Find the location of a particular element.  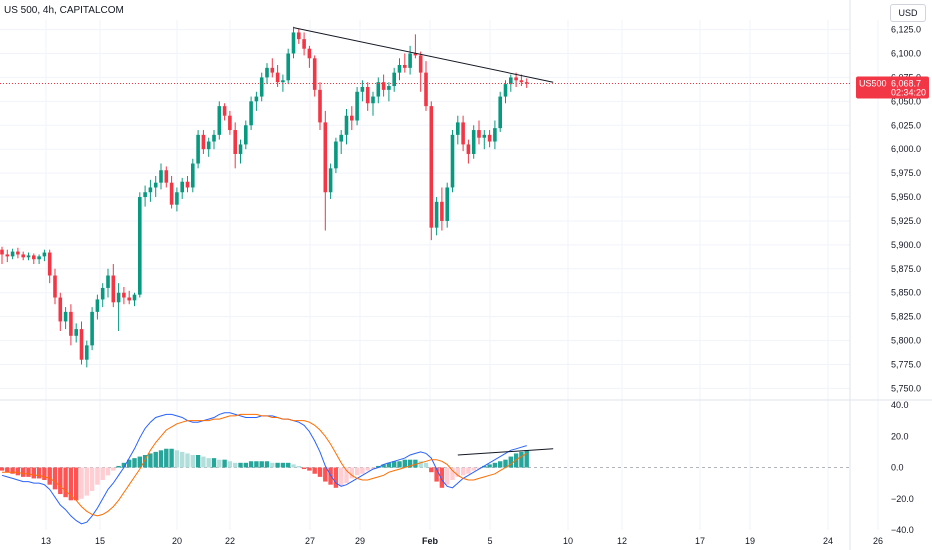

macd-axis: 40.0 20.0 0.0 −20.0 −40.0 is located at coordinates (902, 467).